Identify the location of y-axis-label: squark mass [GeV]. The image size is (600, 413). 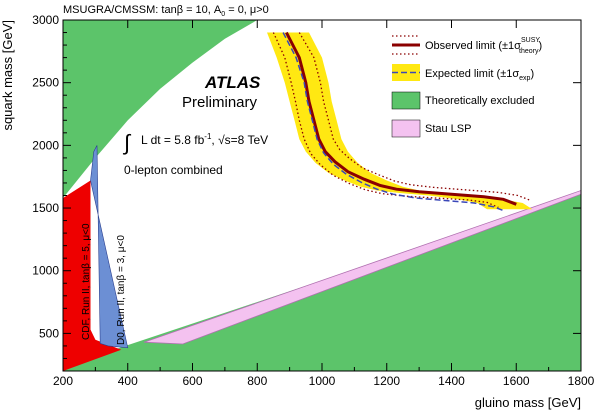
(7, 75).